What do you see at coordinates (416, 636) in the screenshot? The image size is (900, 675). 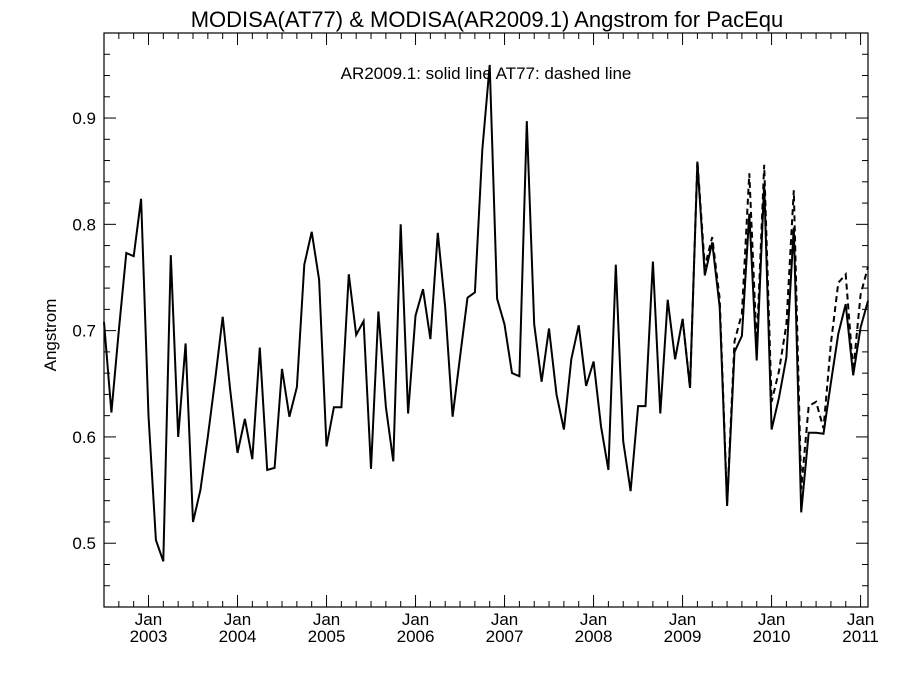 I see `x-tick-label-year: 2006` at bounding box center [416, 636].